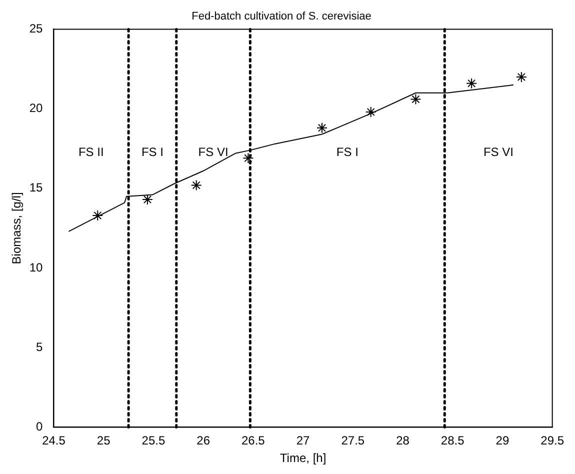  Describe the element at coordinates (282, 16) in the screenshot. I see `chart-title: Fed-batch cultivation of S. cerevisiae` at that location.